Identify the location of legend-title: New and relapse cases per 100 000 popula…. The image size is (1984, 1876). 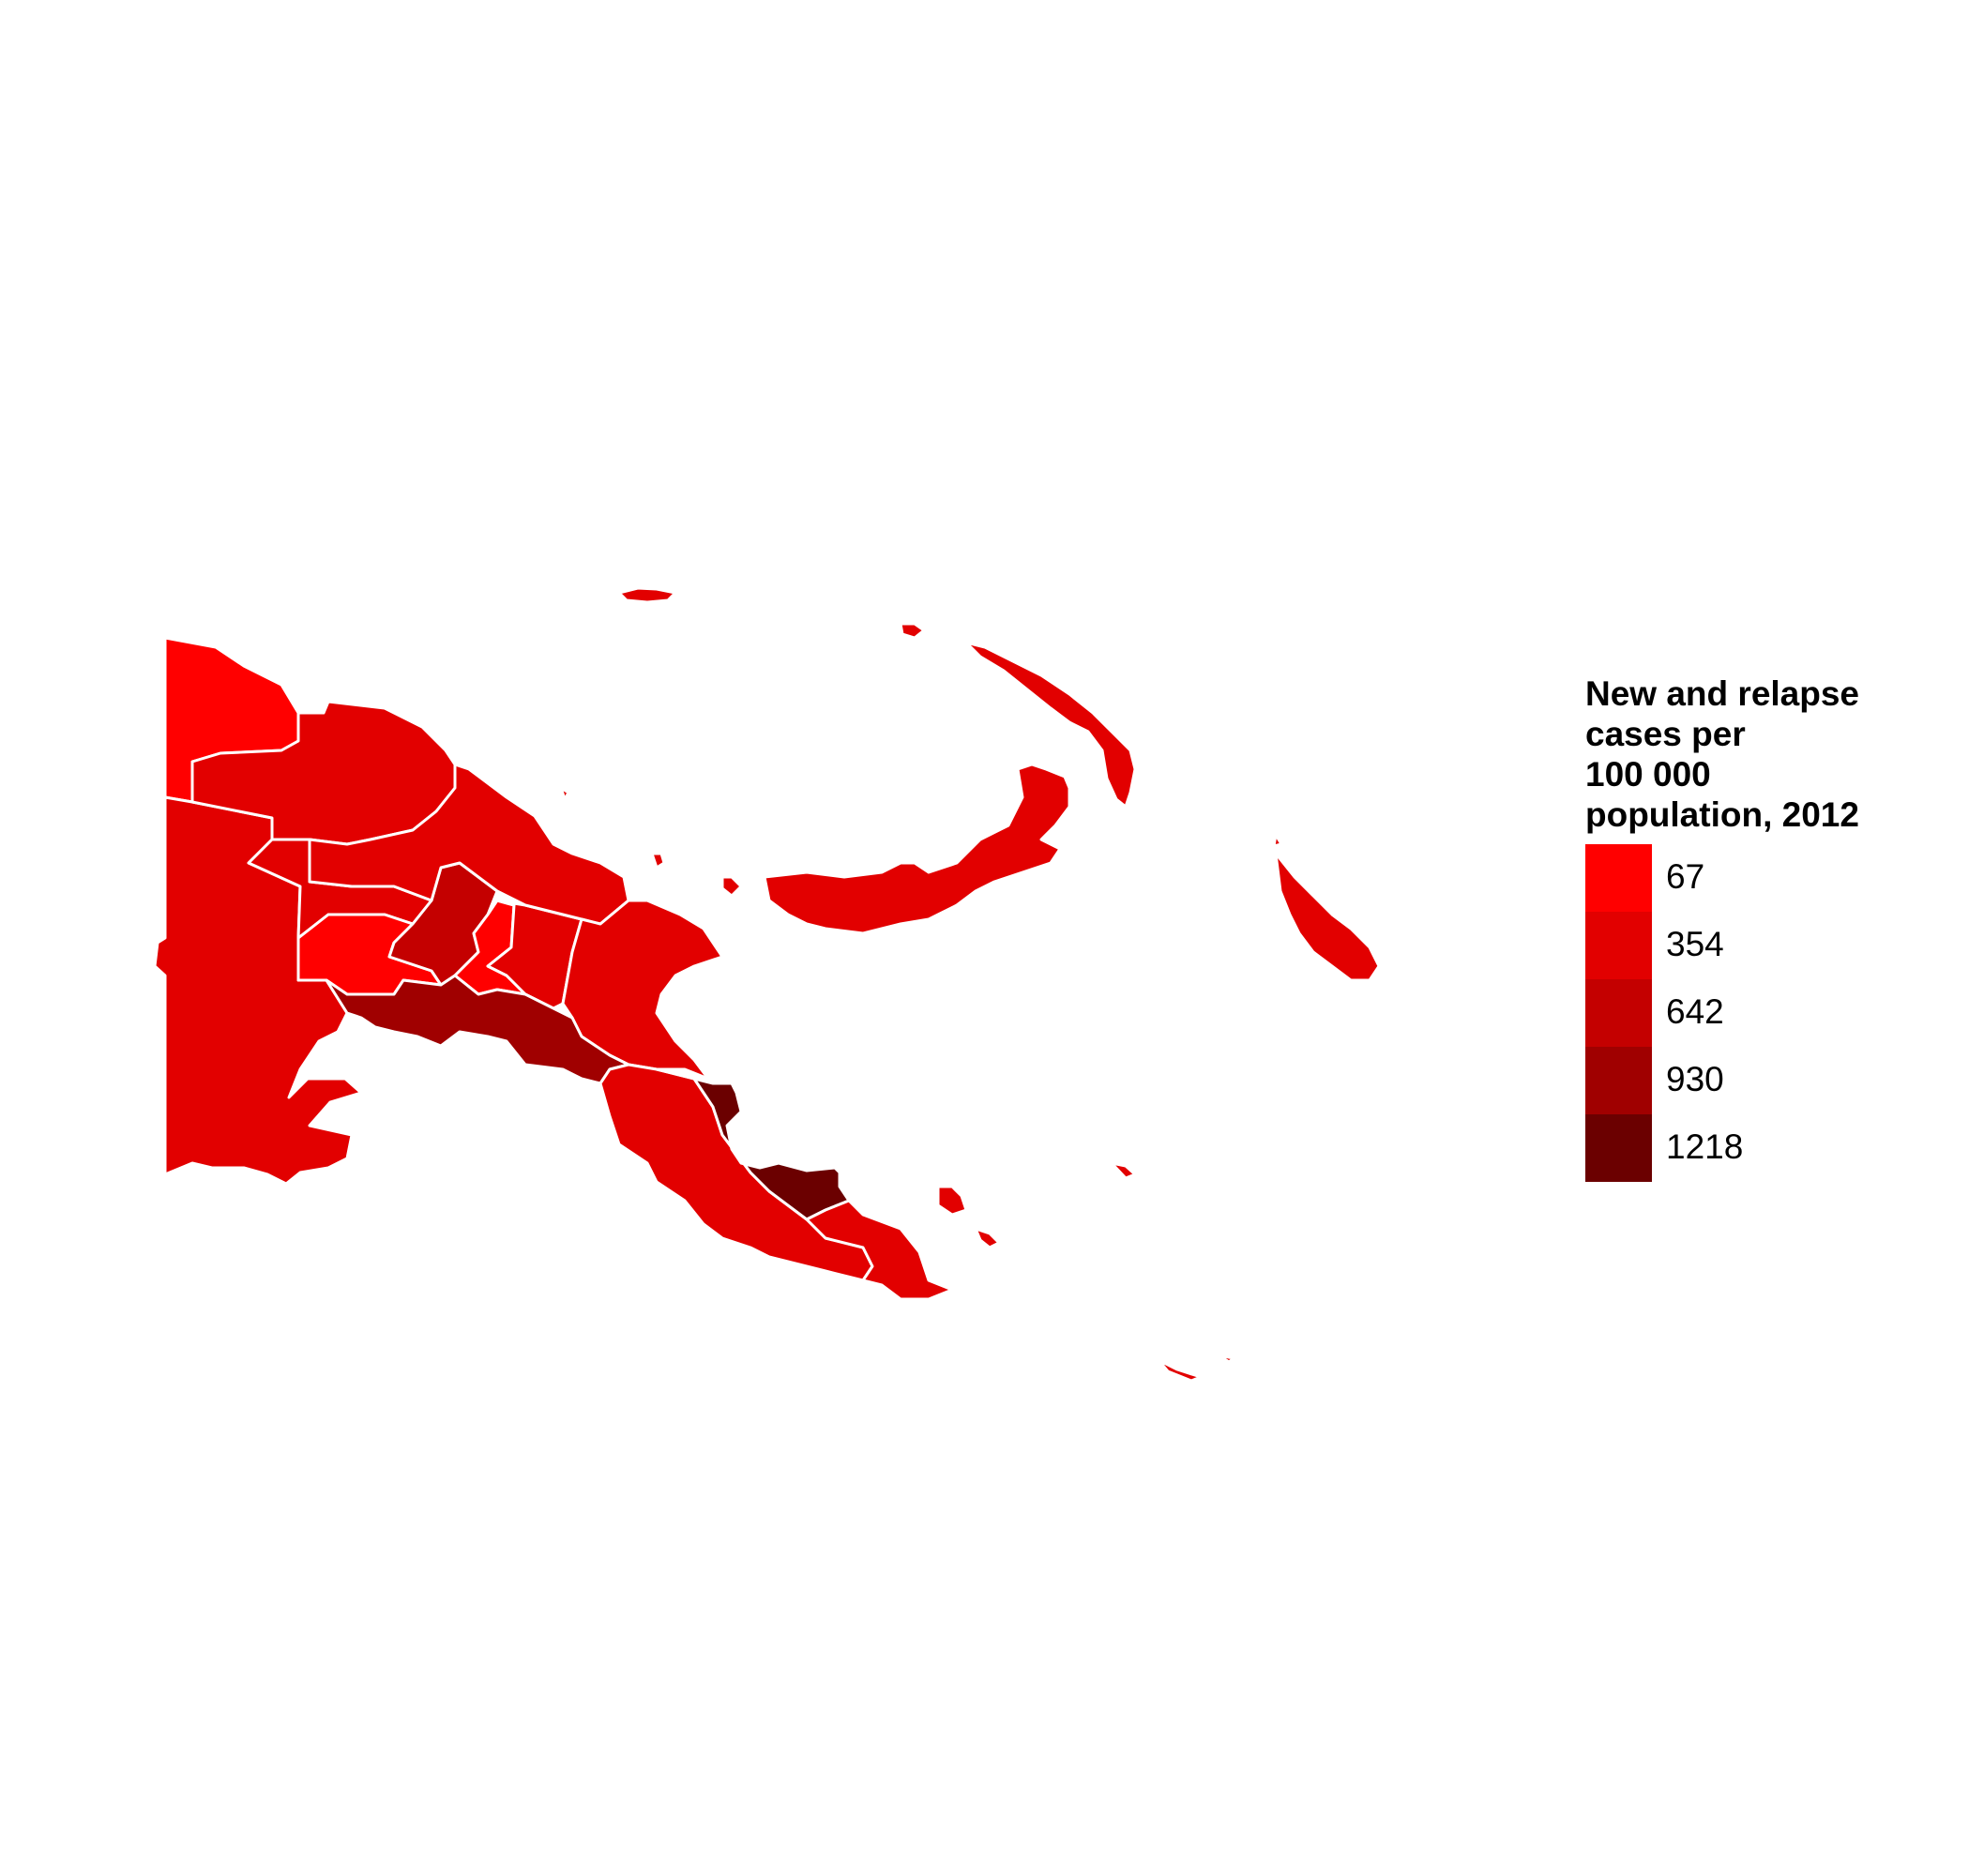
(1773, 754).